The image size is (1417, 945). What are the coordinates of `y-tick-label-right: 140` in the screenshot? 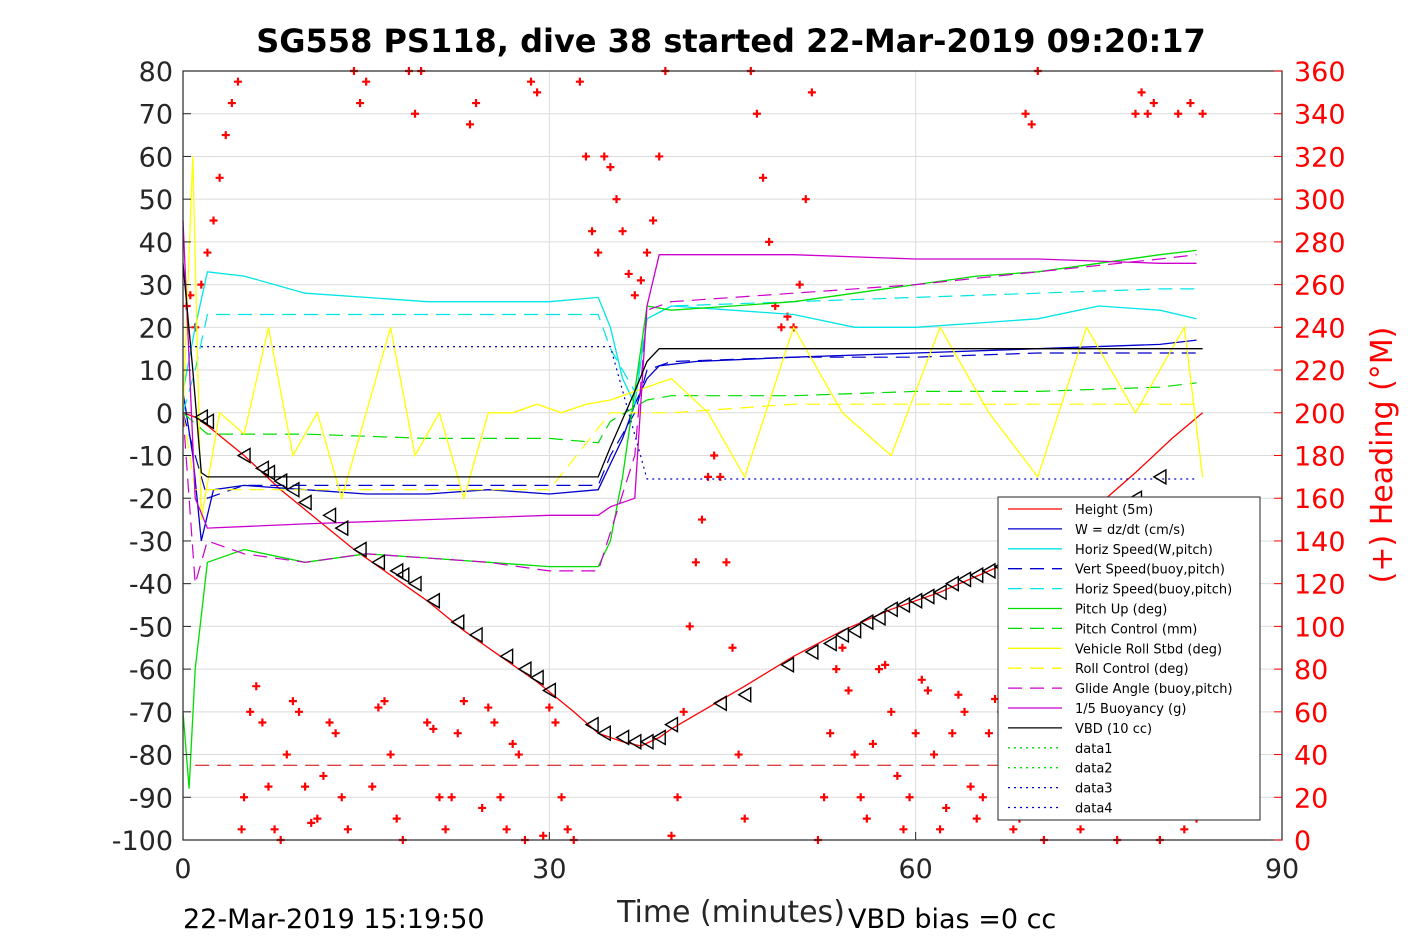 It's located at (1320, 542).